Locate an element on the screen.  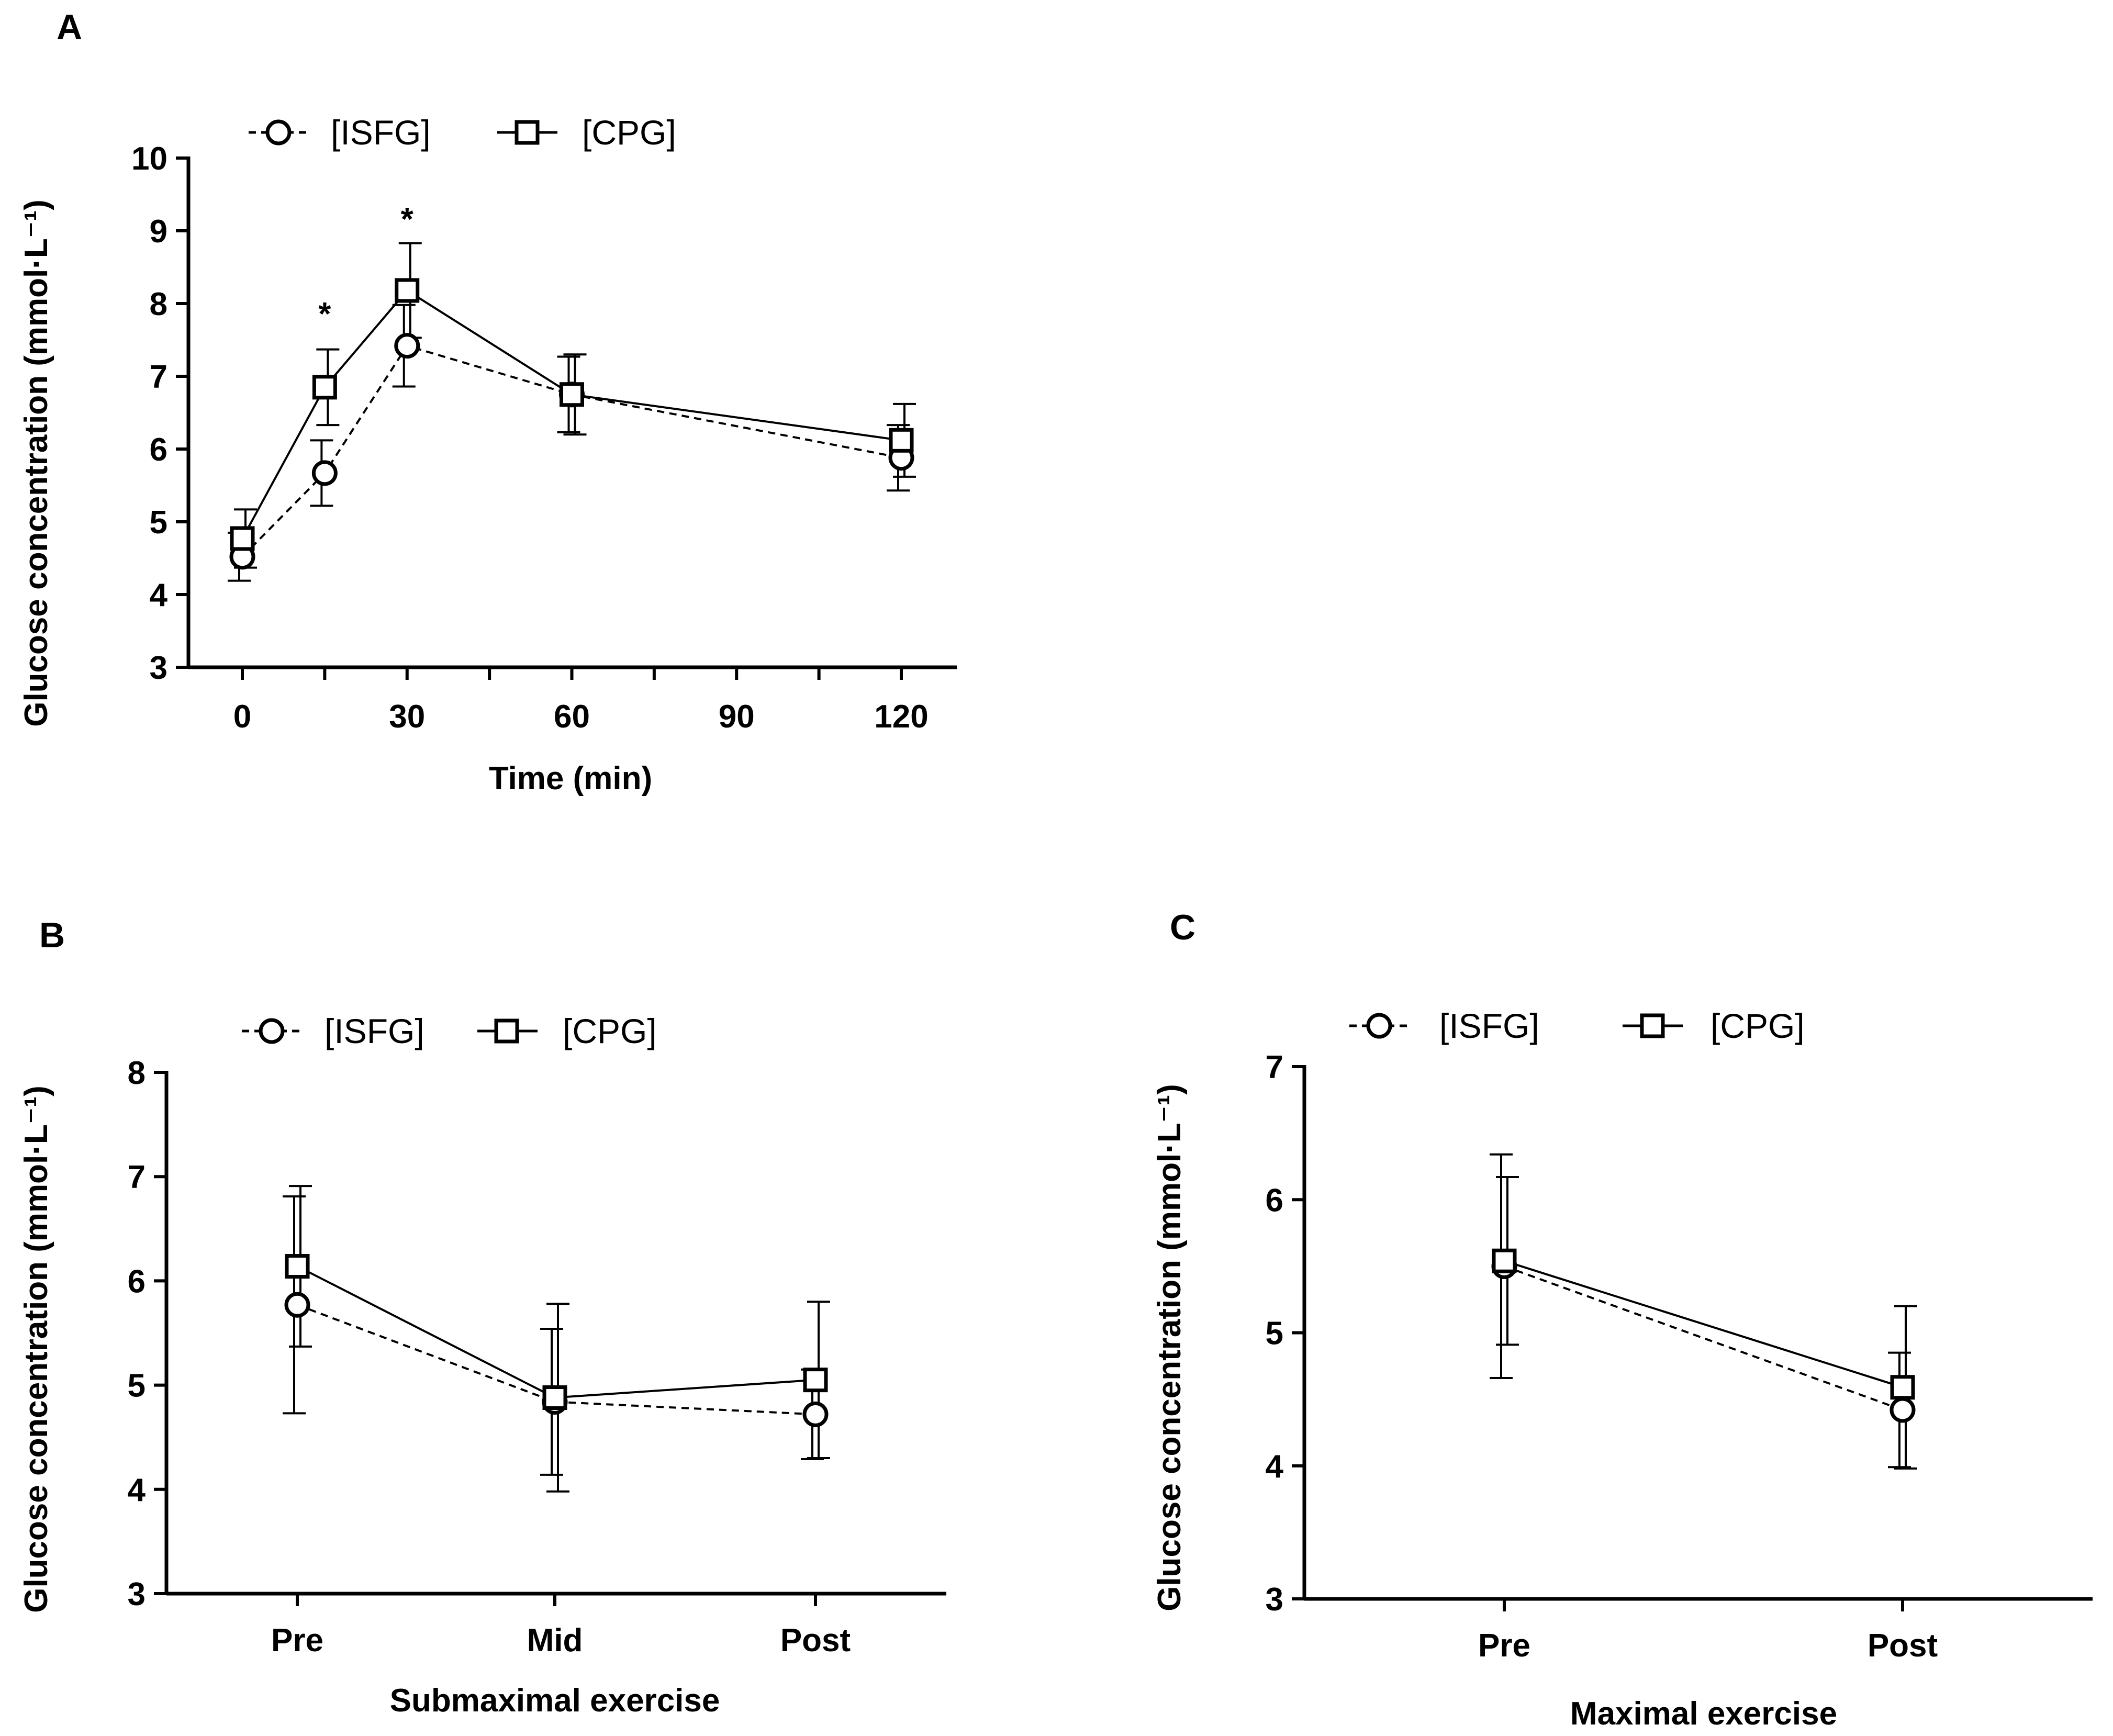
plot-b: 3 4 5 6 7 8 Pre Mid Post is located at coordinates (537, 1357).